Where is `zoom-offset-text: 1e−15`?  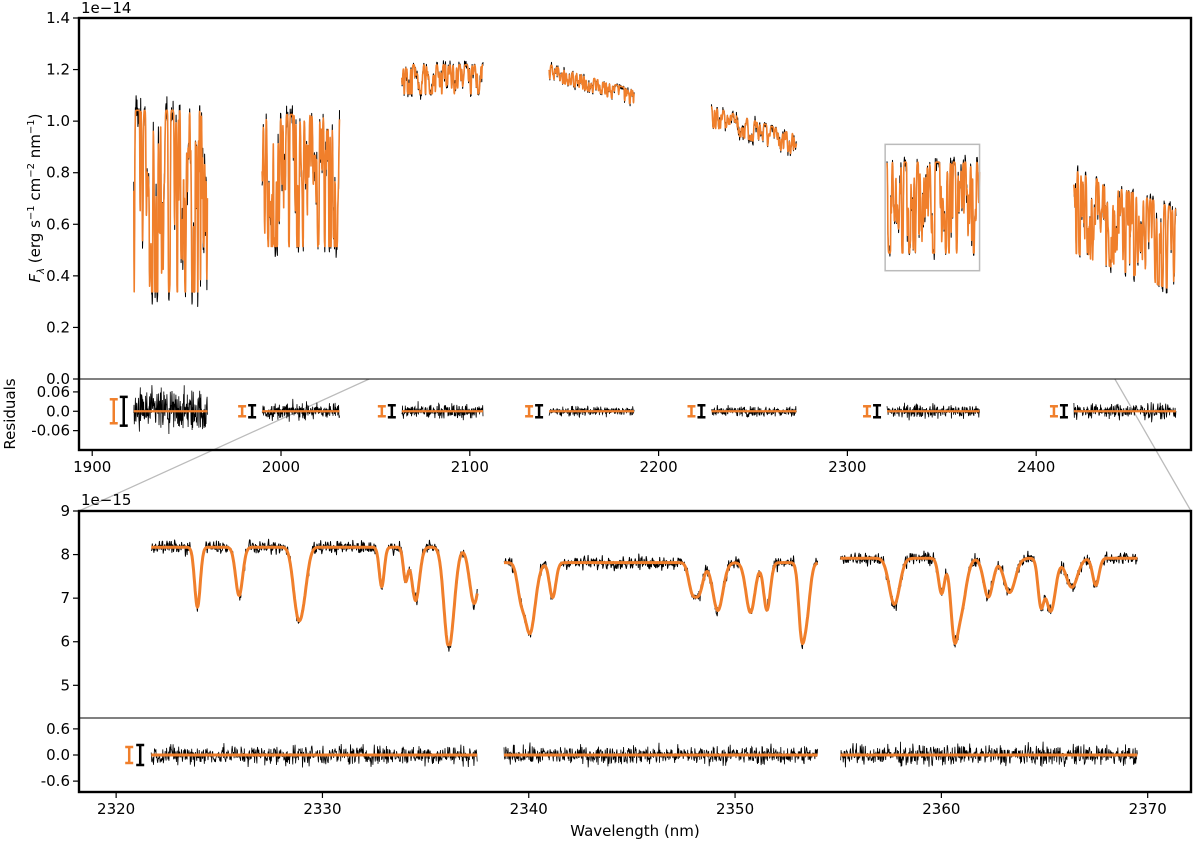
zoom-offset-text: 1e−15 is located at coordinates (106, 500).